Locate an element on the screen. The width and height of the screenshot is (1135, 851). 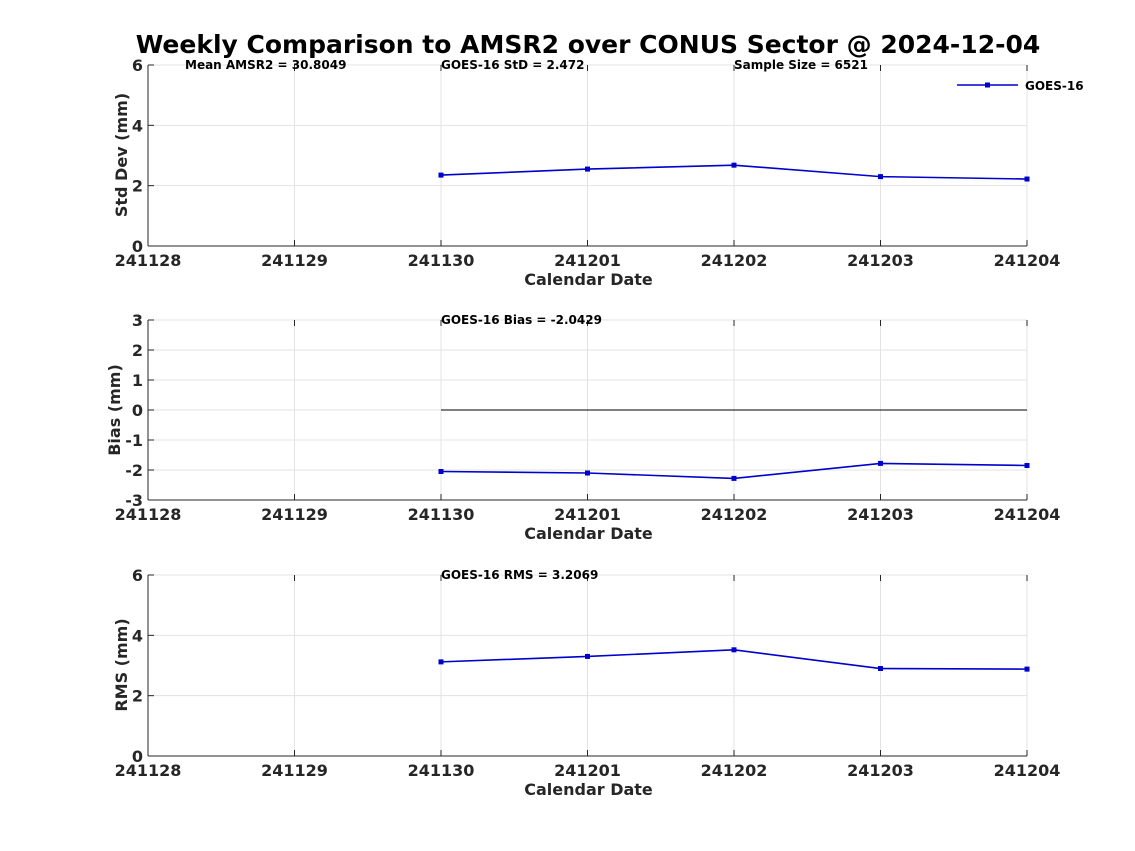
panel3-x-axis-label: Calendar Date is located at coordinates (588, 789).